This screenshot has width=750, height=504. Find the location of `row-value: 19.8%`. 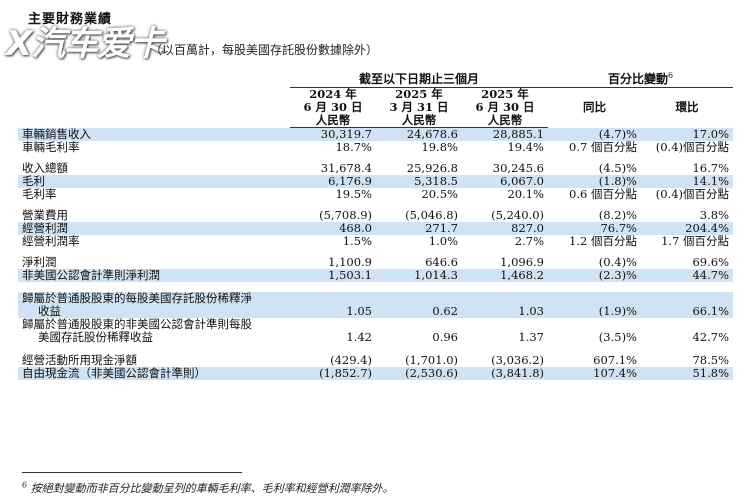

row-value: 19.8% is located at coordinates (439, 147).